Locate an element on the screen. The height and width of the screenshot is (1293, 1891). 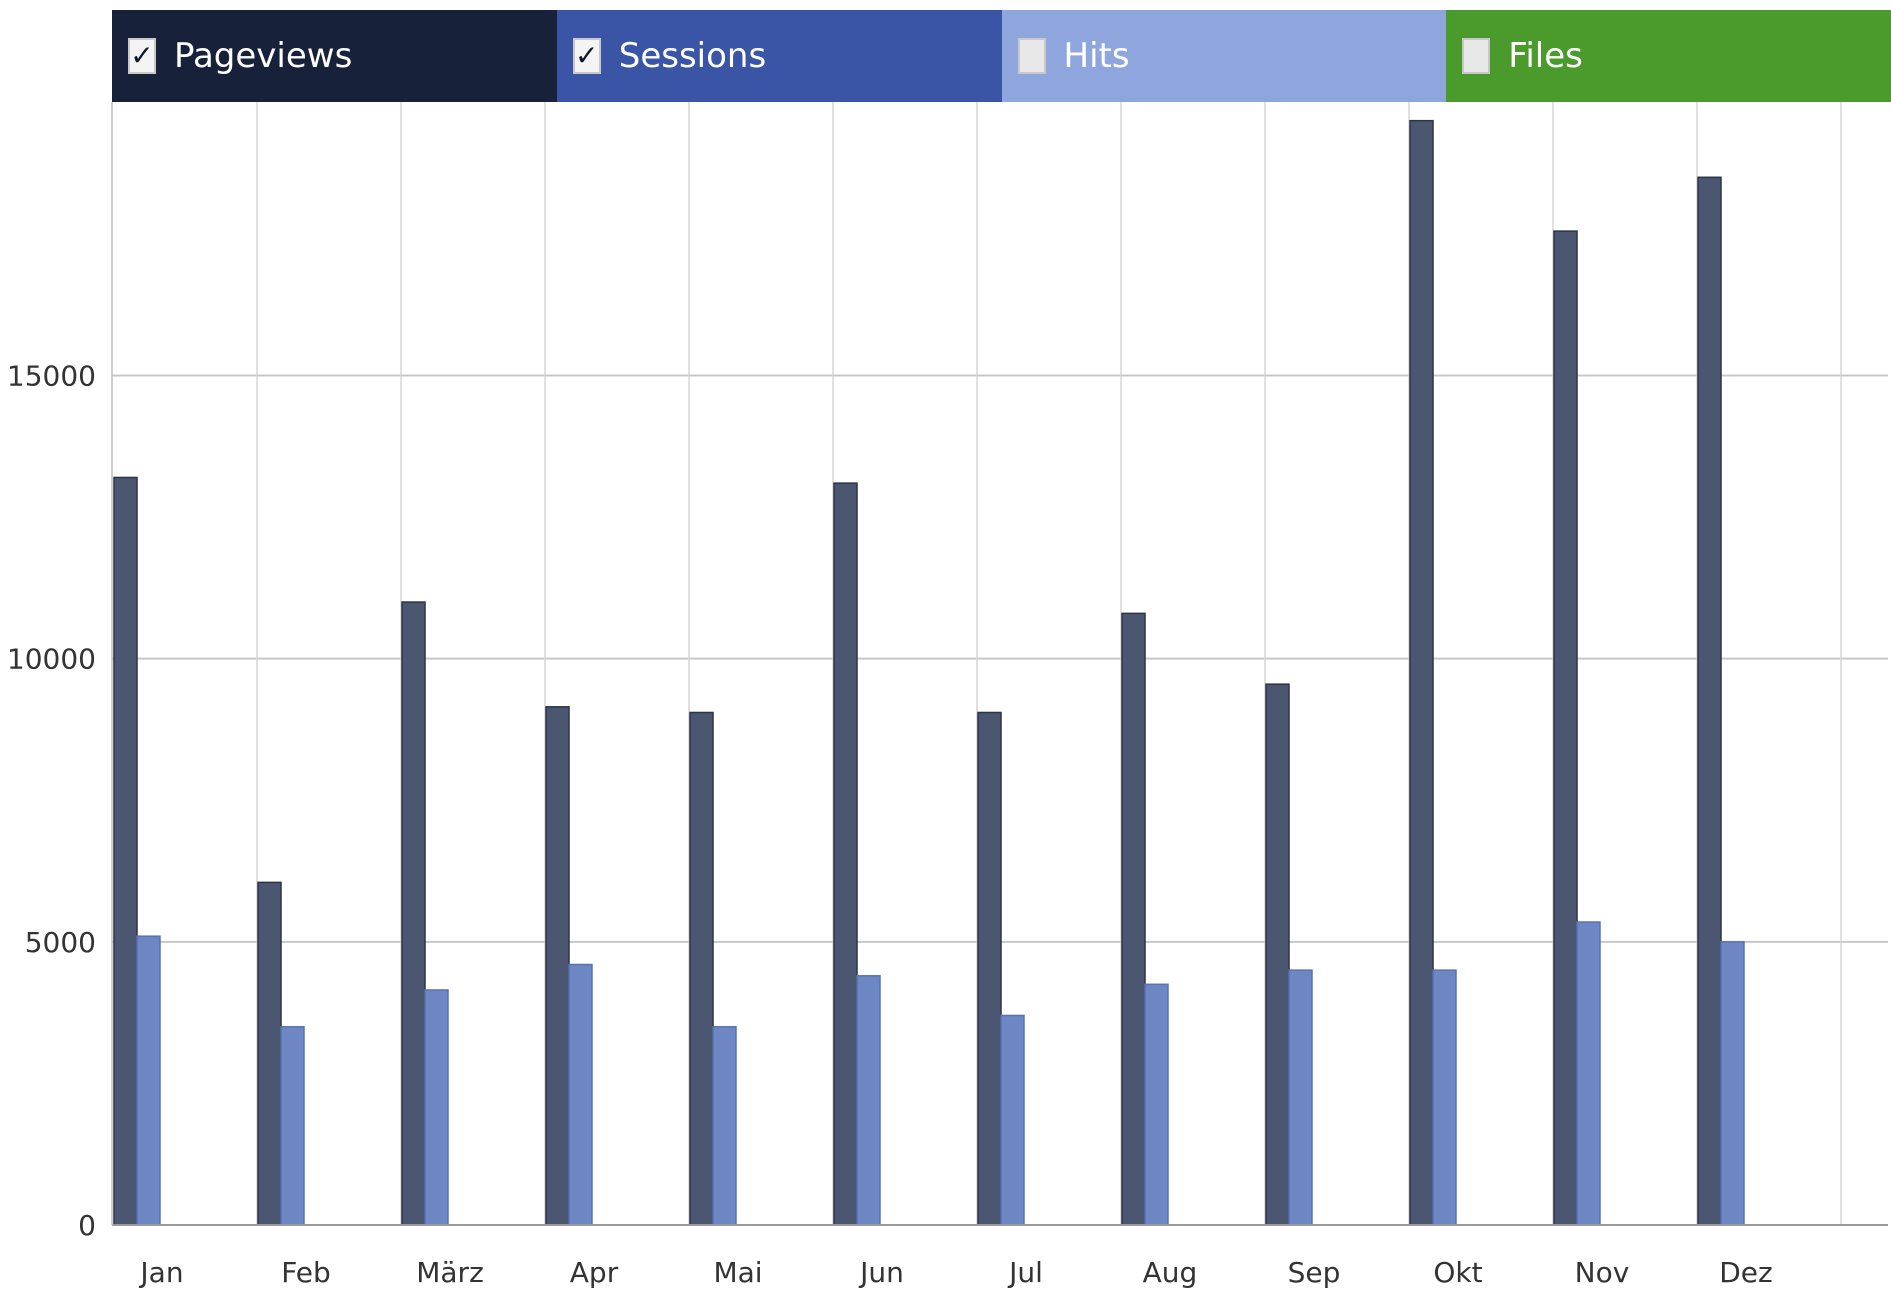
series-legend: ✓ Pageviews ✓ Sessions Hits Files is located at coordinates (1001, 56).